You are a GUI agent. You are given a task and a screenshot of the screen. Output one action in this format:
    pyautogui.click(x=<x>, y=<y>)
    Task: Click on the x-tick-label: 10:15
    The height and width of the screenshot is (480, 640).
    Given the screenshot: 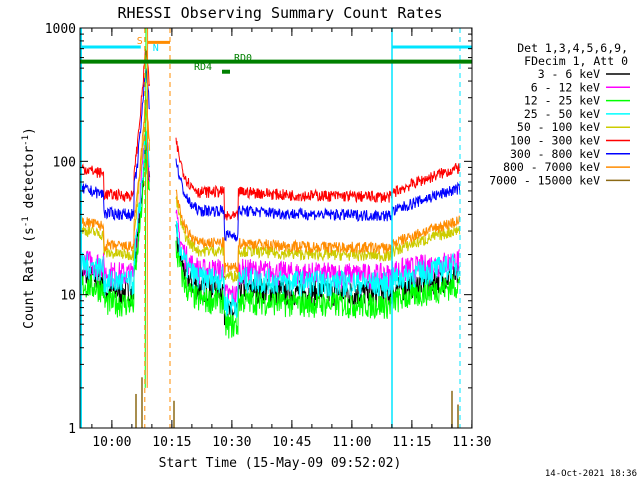 What is the action you would take?
    pyautogui.click(x=171, y=442)
    